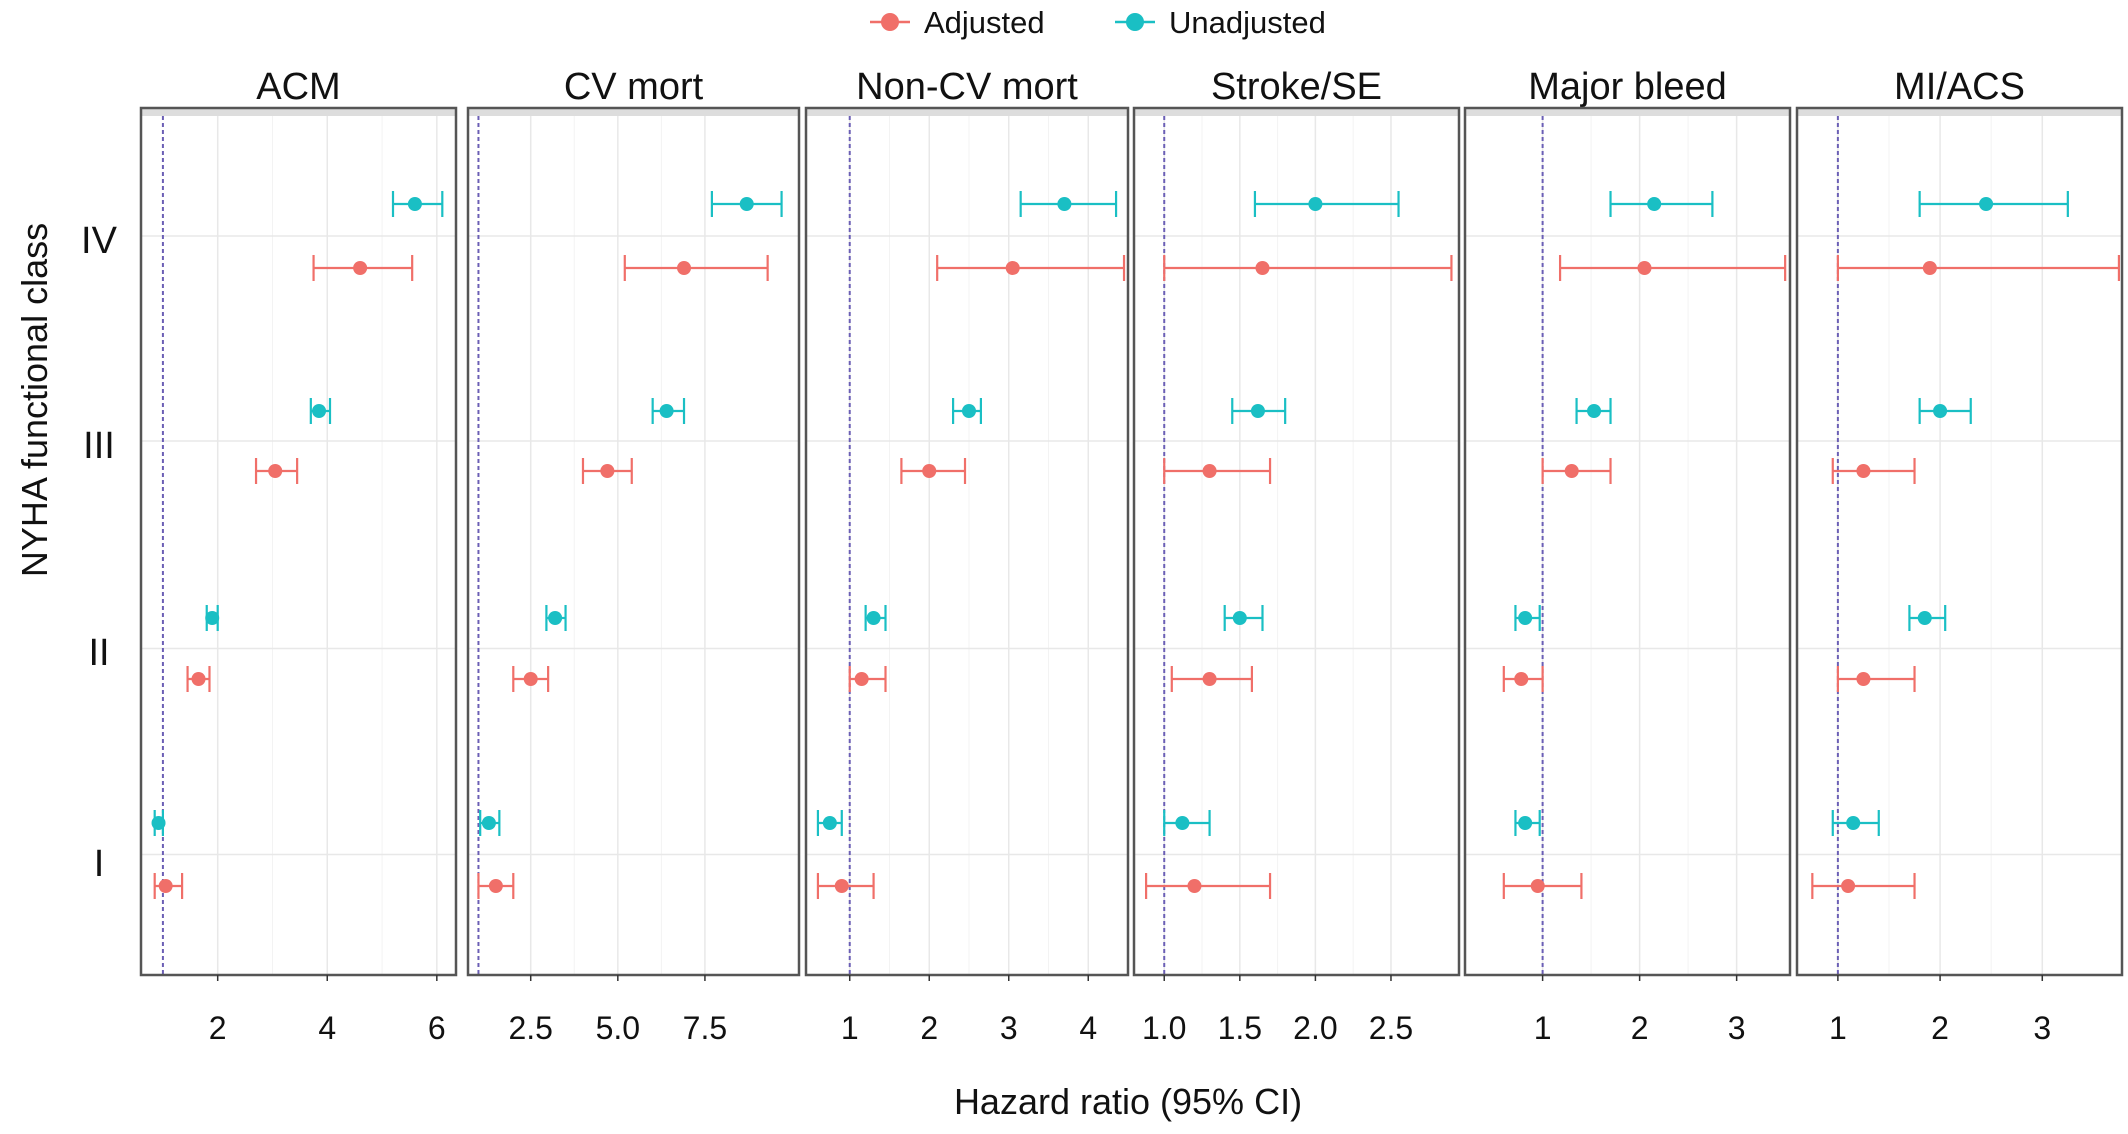 This screenshot has width=2128, height=1134. I want to click on facet-title: MI/ACS, so click(1959, 87).